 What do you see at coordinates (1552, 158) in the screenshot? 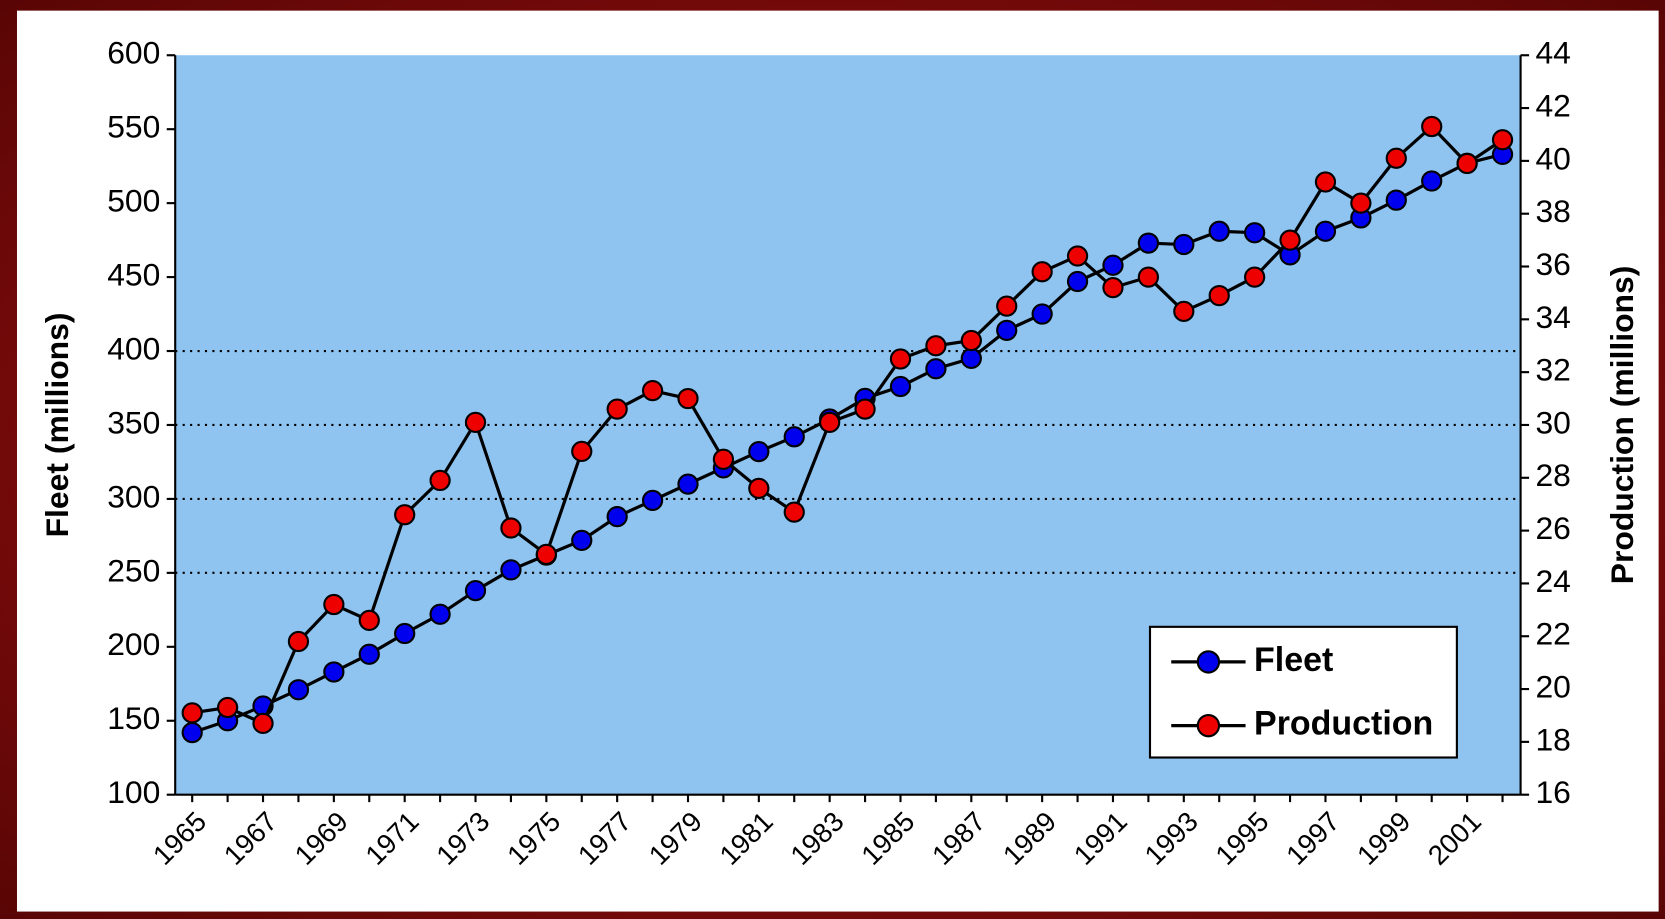
I see `y2-tick-label: 40` at bounding box center [1552, 158].